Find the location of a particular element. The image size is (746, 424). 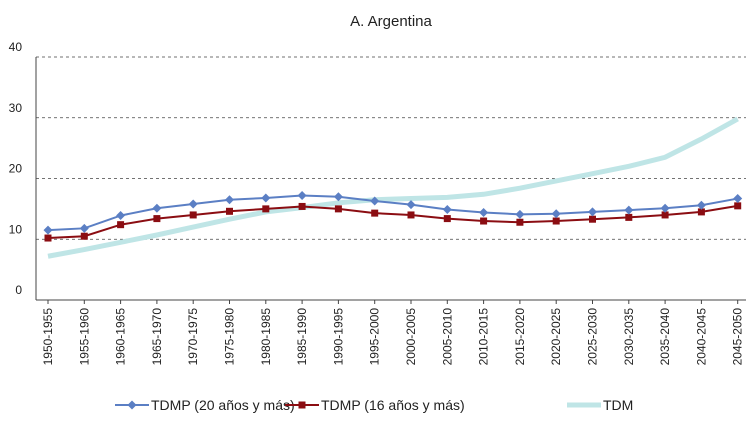

legend-label: TDMP (20 años y más) is located at coordinates (223, 405).